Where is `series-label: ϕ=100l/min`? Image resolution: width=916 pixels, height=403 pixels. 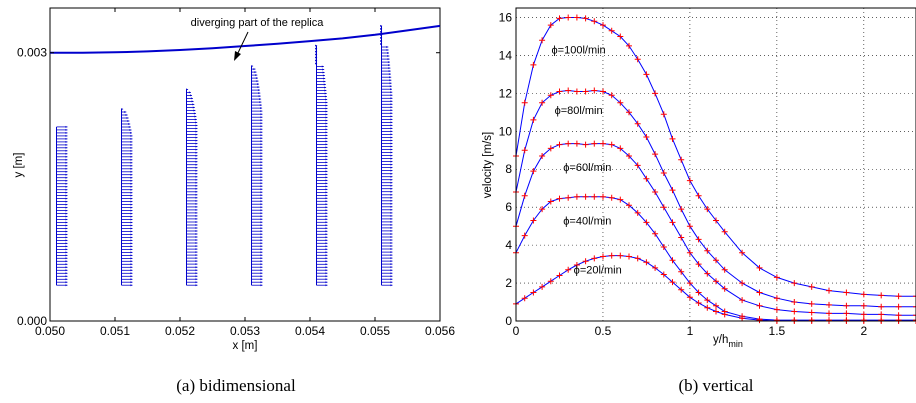 series-label: ϕ=100l/min is located at coordinates (579, 51).